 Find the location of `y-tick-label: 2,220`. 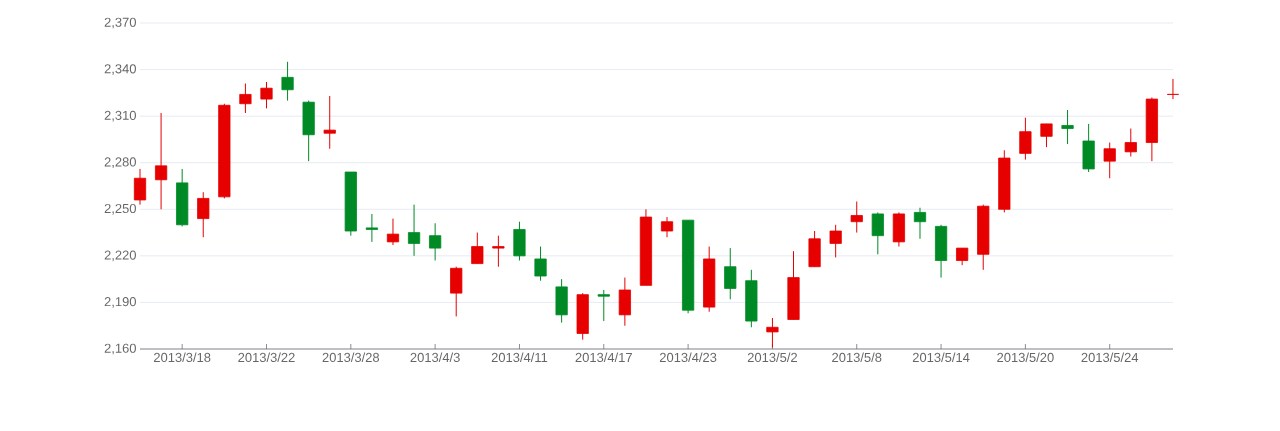

y-tick-label: 2,220 is located at coordinates (120, 256).